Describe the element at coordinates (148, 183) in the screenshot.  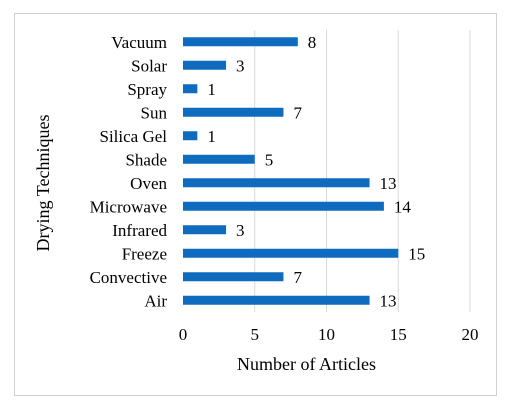
I see `category-label-oven: Oven` at that location.